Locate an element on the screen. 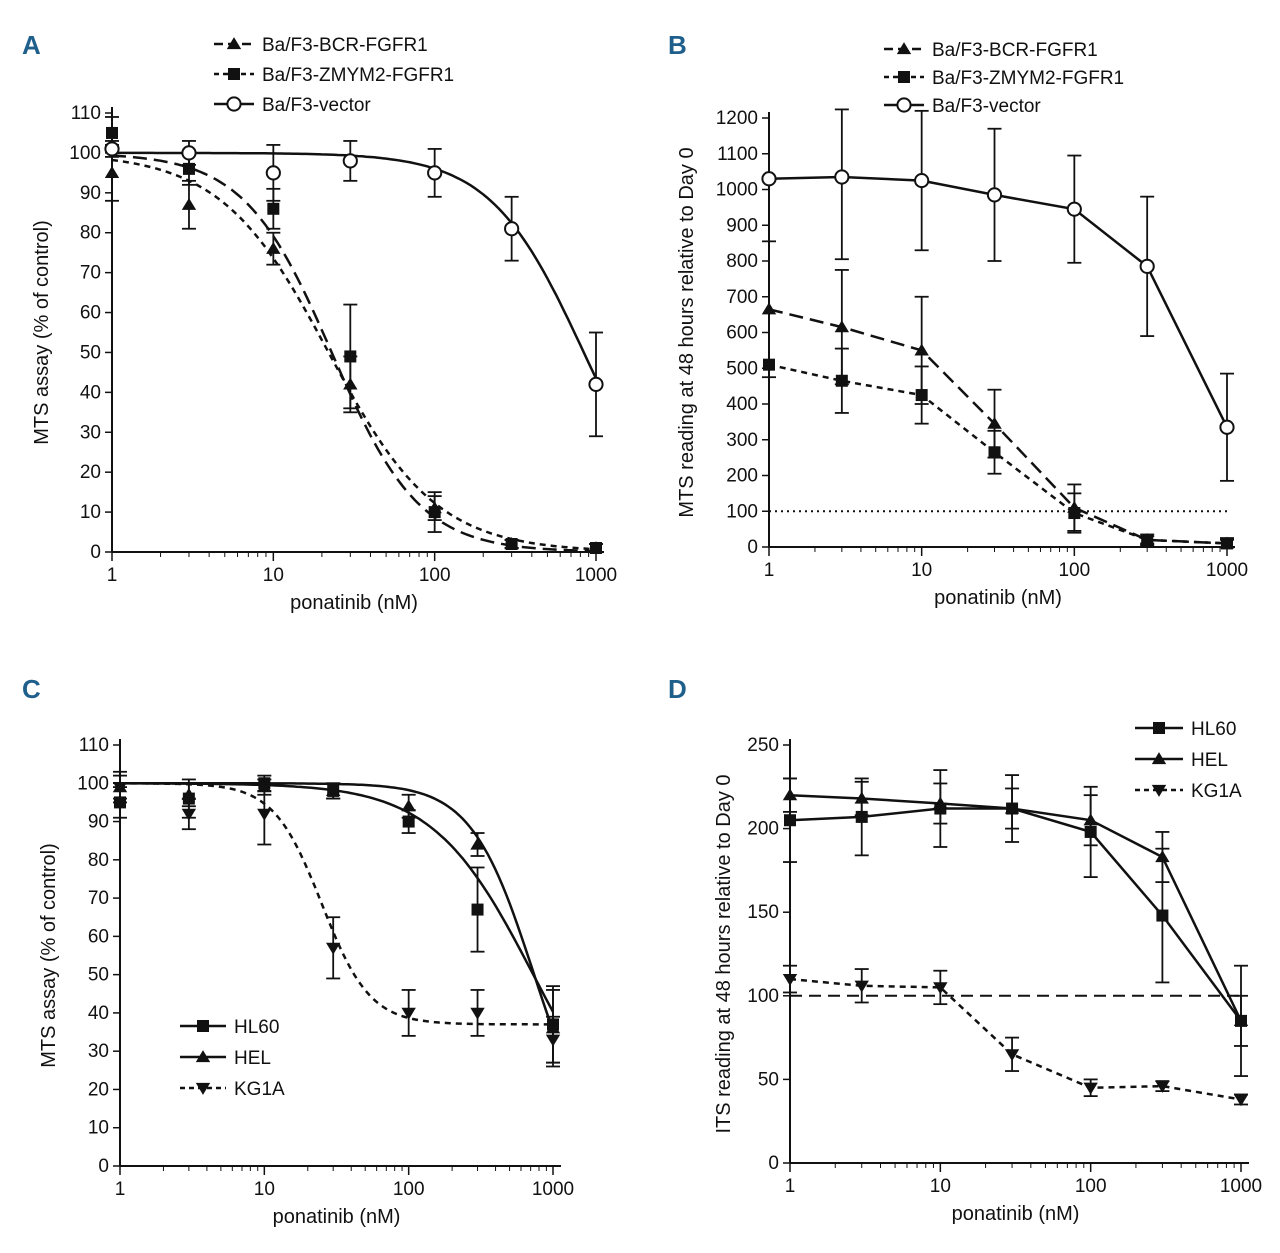 This screenshot has width=1280, height=1253. y-tick-label: 1200 is located at coordinates (737, 118).